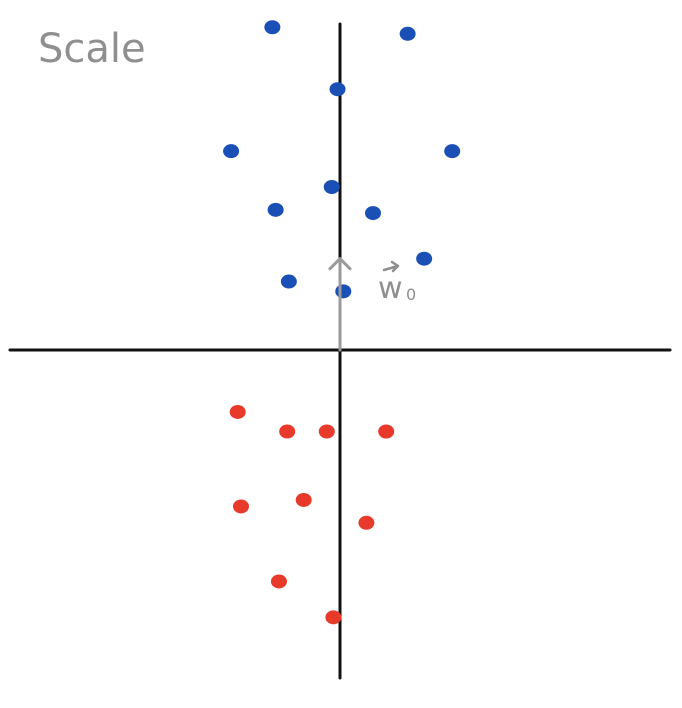  What do you see at coordinates (92, 49) in the screenshot?
I see `diagram-title: Scale` at bounding box center [92, 49].